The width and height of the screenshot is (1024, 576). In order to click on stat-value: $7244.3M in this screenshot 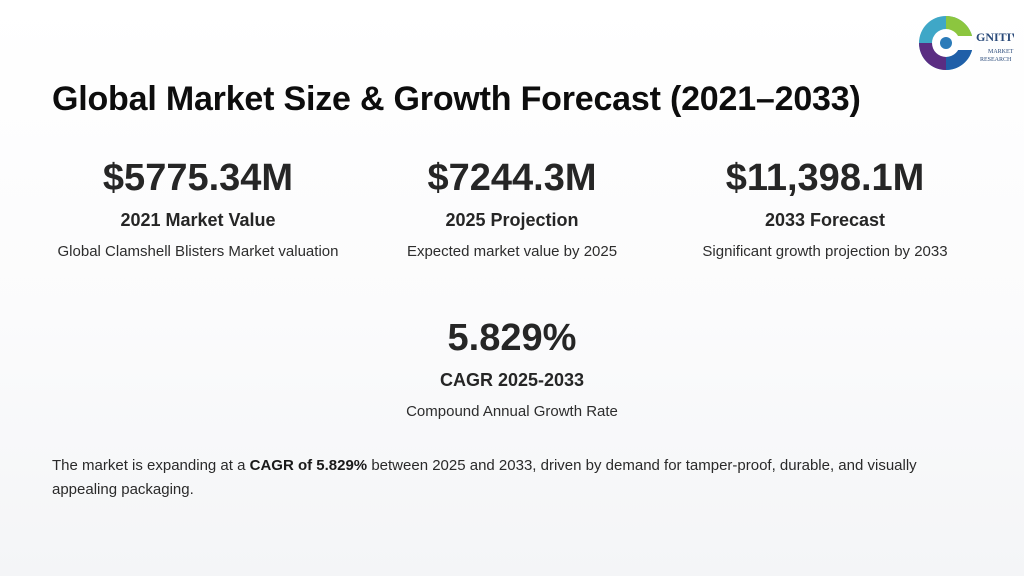, I will do `click(512, 178)`.